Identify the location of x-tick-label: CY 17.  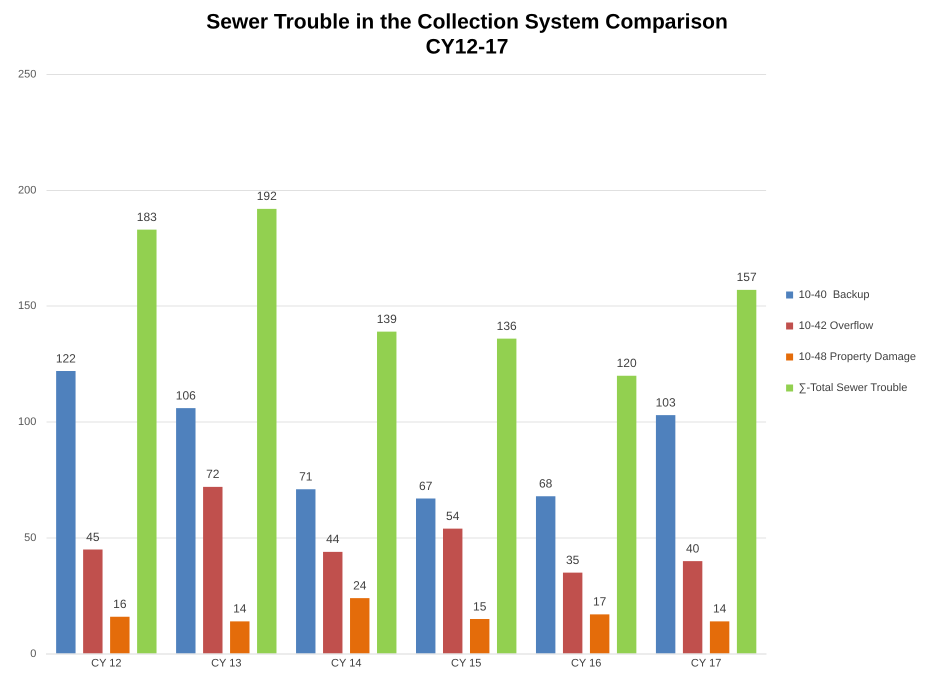
(706, 663).